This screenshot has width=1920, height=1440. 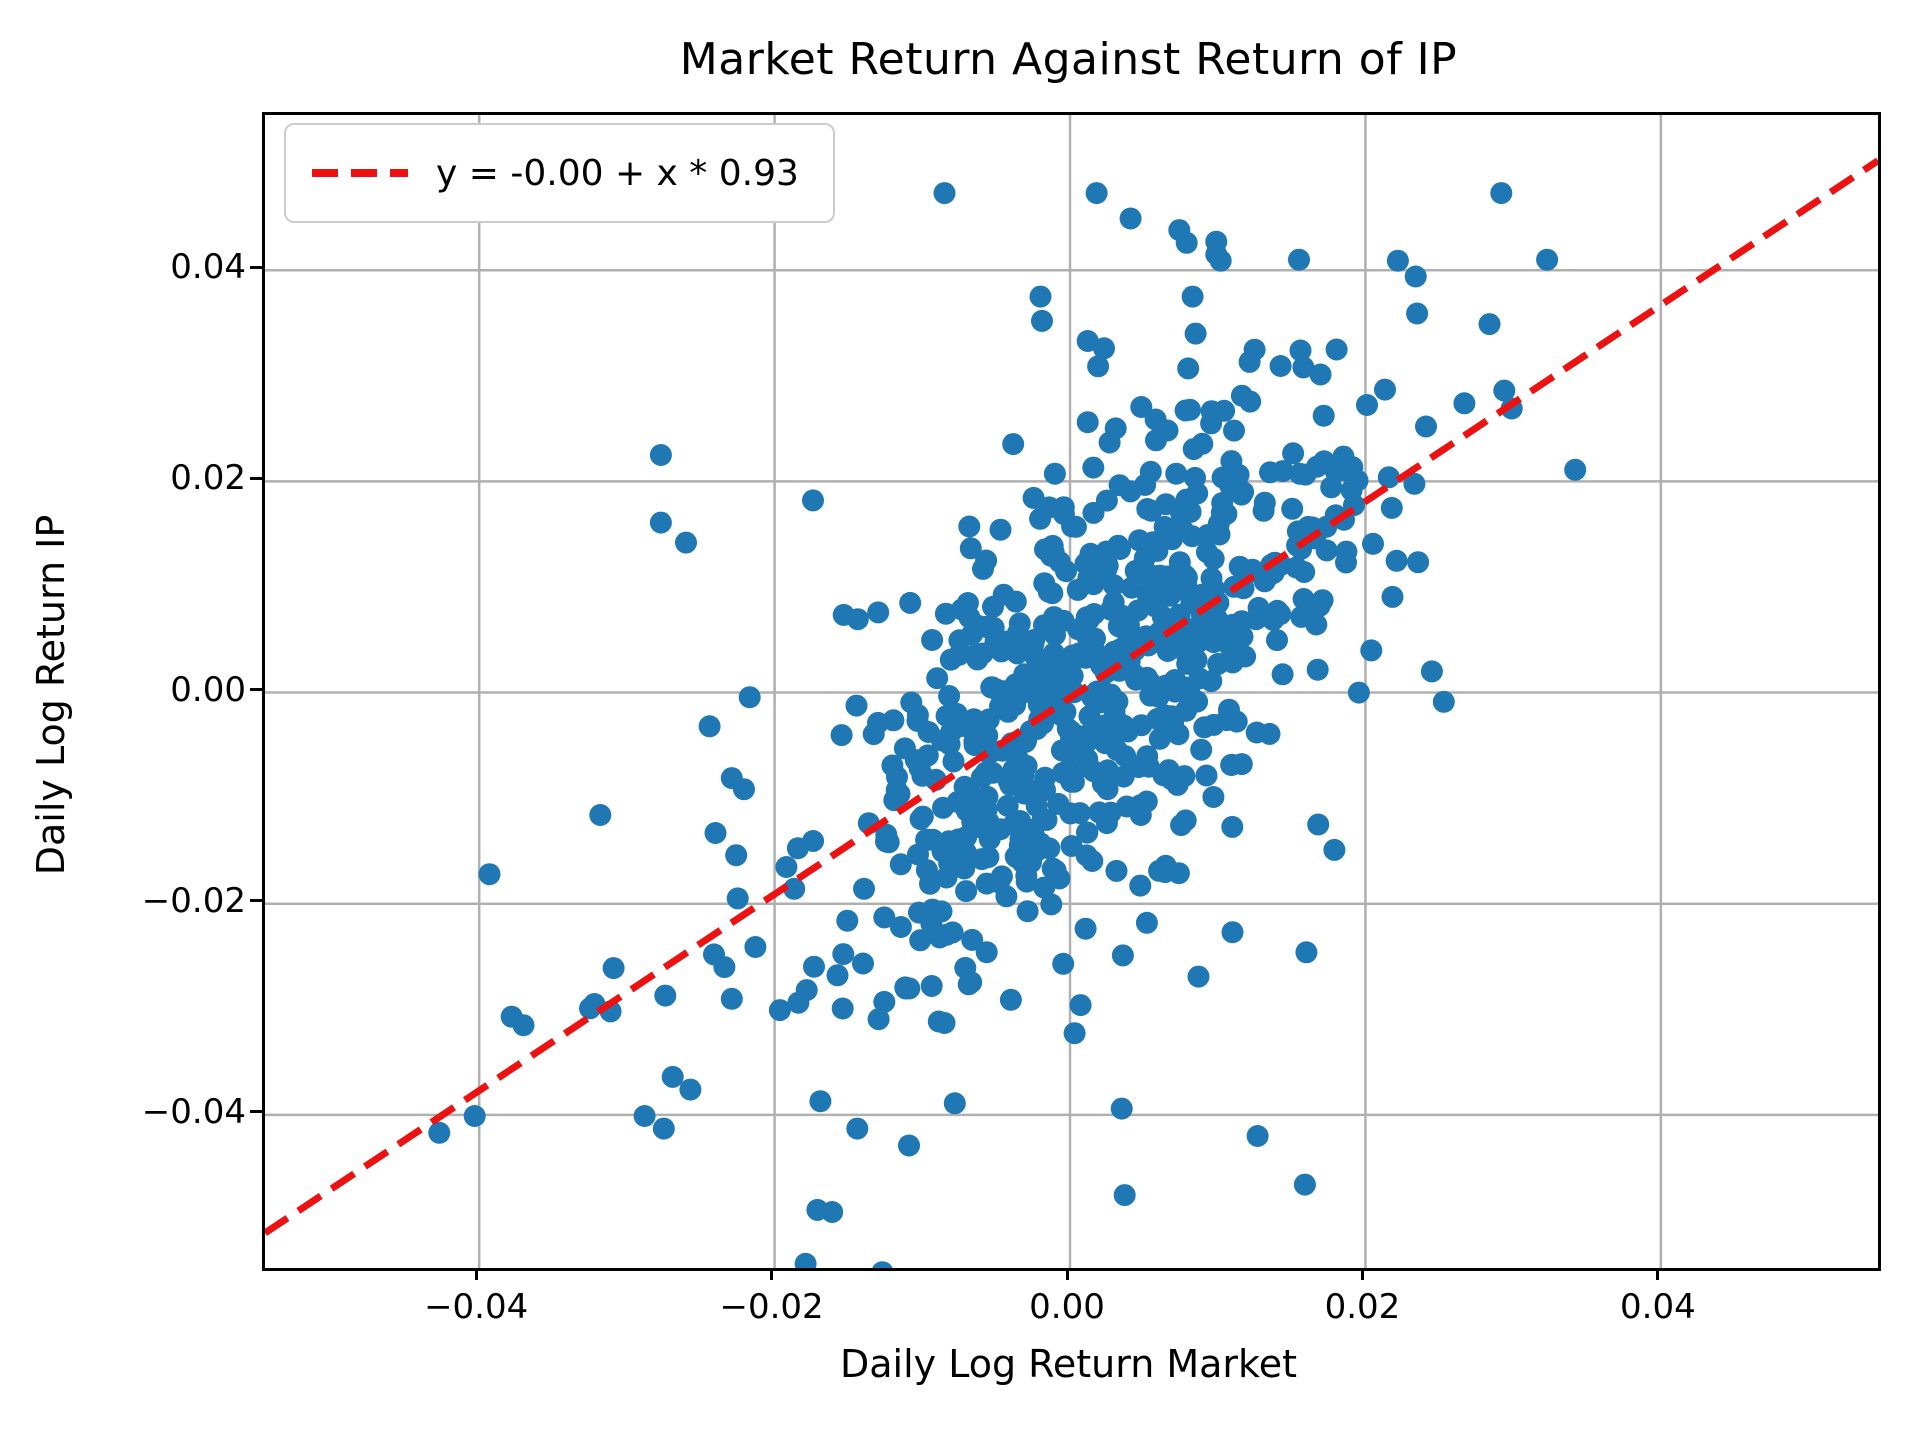 What do you see at coordinates (51, 695) in the screenshot?
I see `y-axis-label: Daily Log Return IP` at bounding box center [51, 695].